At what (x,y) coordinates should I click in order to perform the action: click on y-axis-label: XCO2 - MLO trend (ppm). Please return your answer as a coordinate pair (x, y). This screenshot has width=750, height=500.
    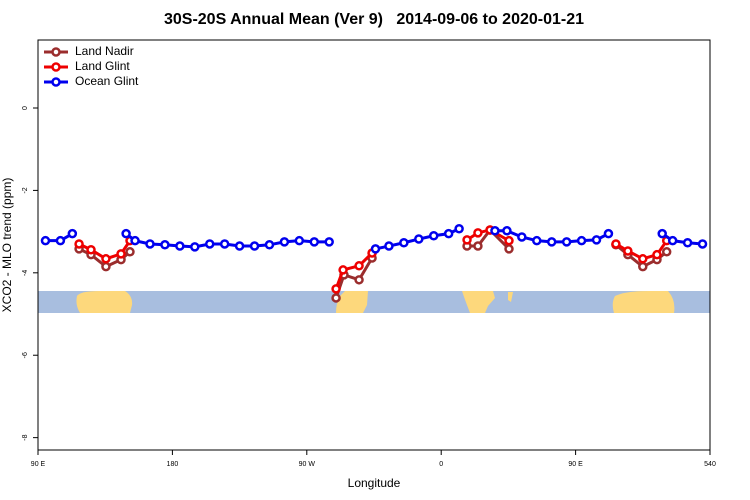
    Looking at the image, I should click on (7, 245).